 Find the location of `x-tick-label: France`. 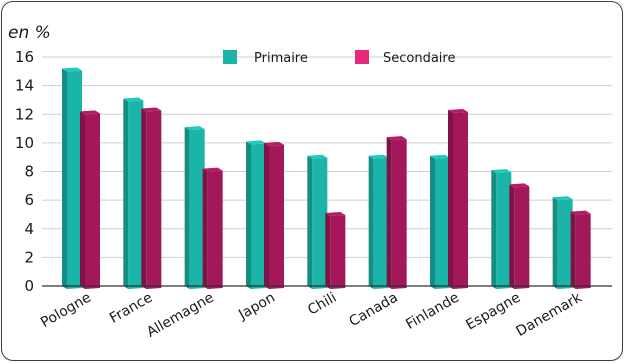

x-tick-label: France is located at coordinates (131, 308).